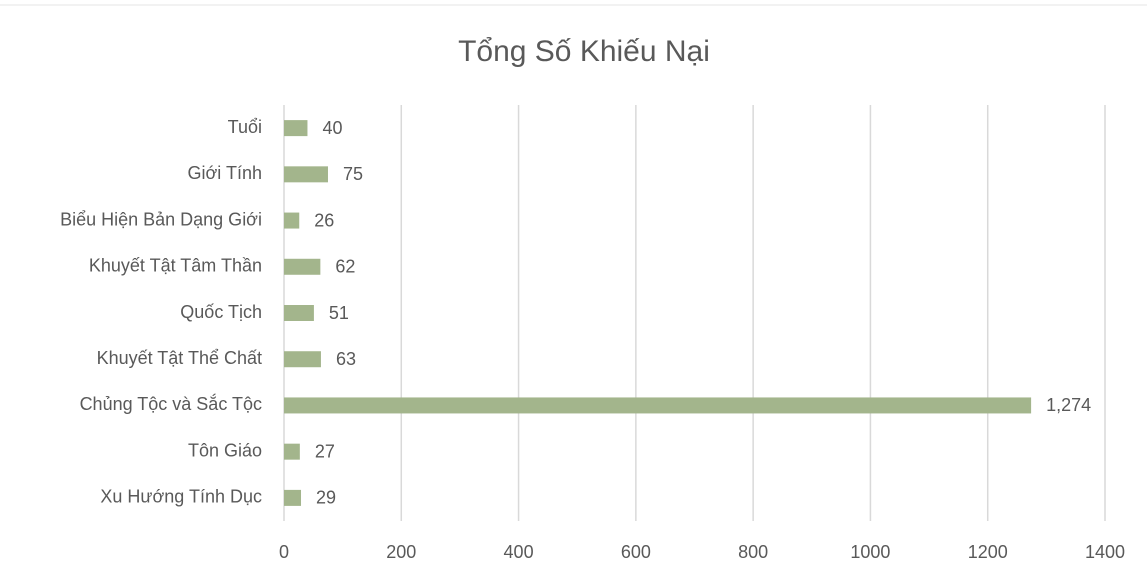 The width and height of the screenshot is (1147, 579). What do you see at coordinates (179, 358) in the screenshot?
I see `y-tick-label: Khuyết Tật Thể Chất` at bounding box center [179, 358].